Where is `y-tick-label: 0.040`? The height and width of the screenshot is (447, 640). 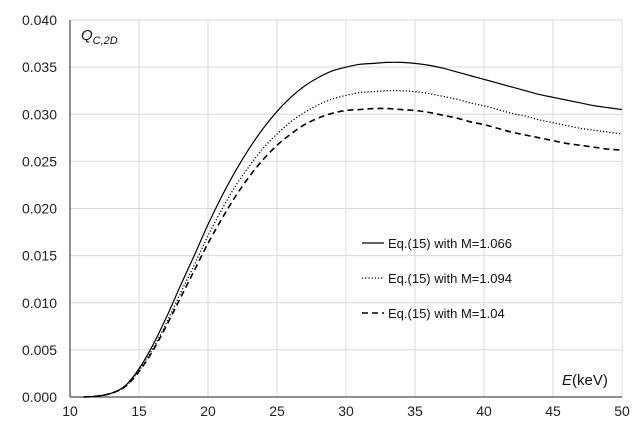 y-tick-label: 0.040 is located at coordinates (39, 20).